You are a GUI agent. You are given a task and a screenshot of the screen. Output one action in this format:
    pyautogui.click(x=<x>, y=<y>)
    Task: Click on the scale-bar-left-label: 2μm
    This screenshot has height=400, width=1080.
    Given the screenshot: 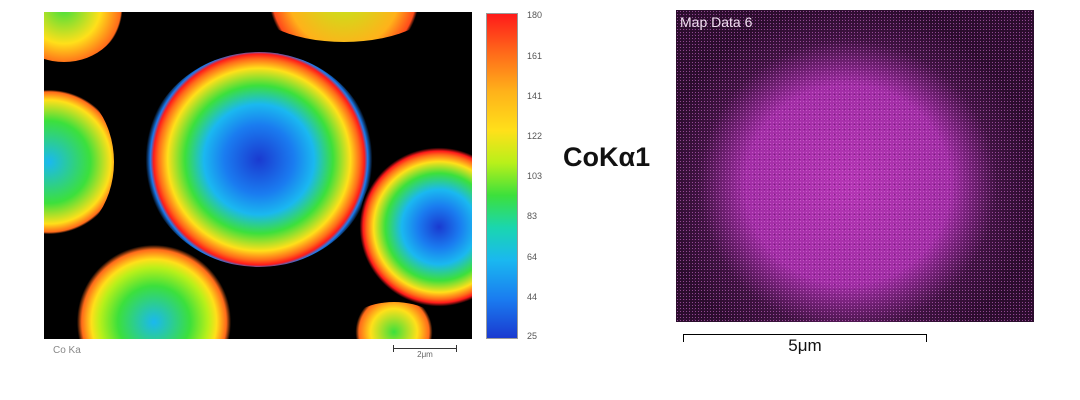 What is the action you would take?
    pyautogui.click(x=425, y=354)
    